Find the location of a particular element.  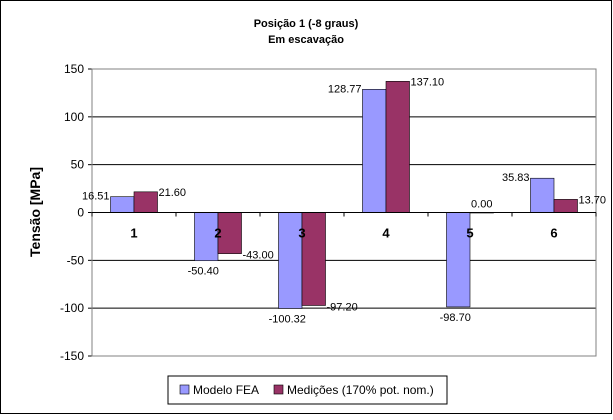

y-tick-label: 50 is located at coordinates (78, 165).